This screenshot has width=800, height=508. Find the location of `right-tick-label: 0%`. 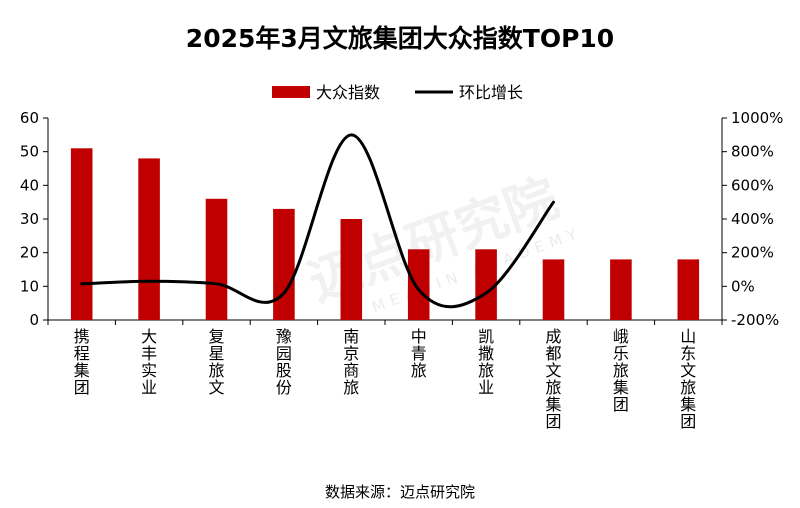

right-tick-label: 0% is located at coordinates (743, 286).